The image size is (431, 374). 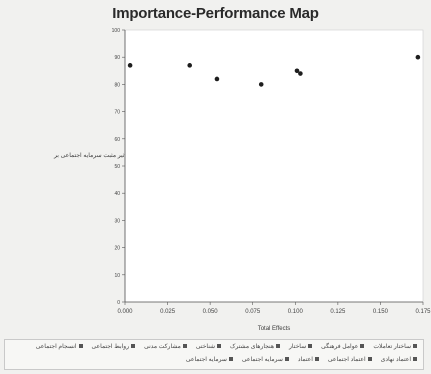 I want to click on legend-item: عوامل فرهنگی, so click(x=343, y=347).